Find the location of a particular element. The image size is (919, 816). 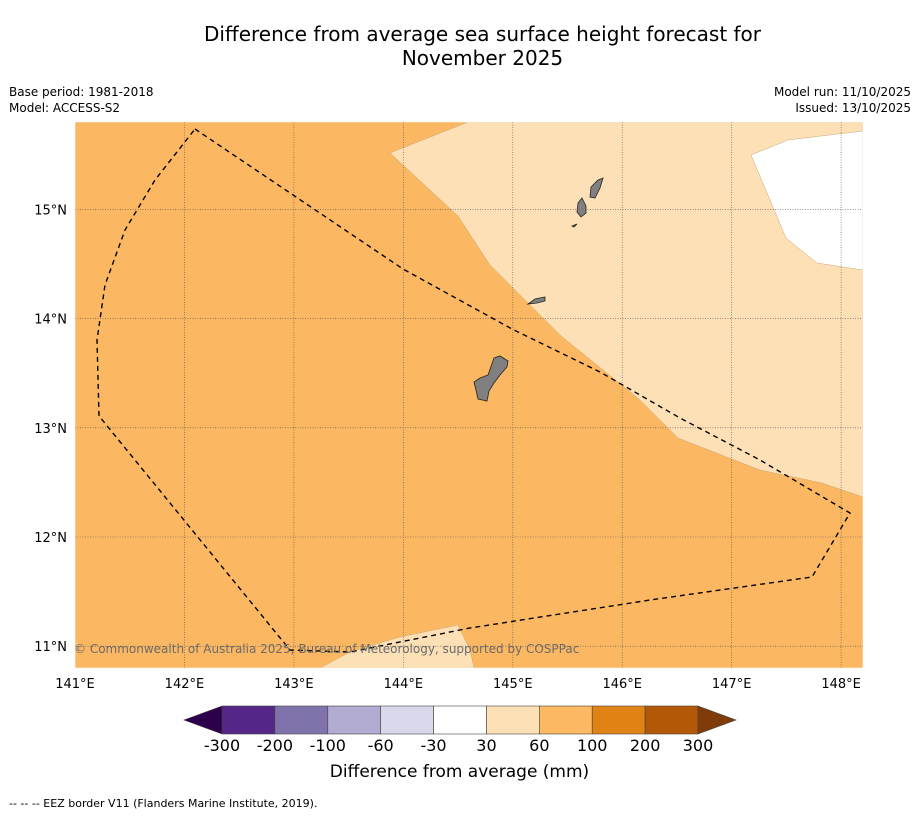

colorbar-tick-label: -300 is located at coordinates (222, 745).